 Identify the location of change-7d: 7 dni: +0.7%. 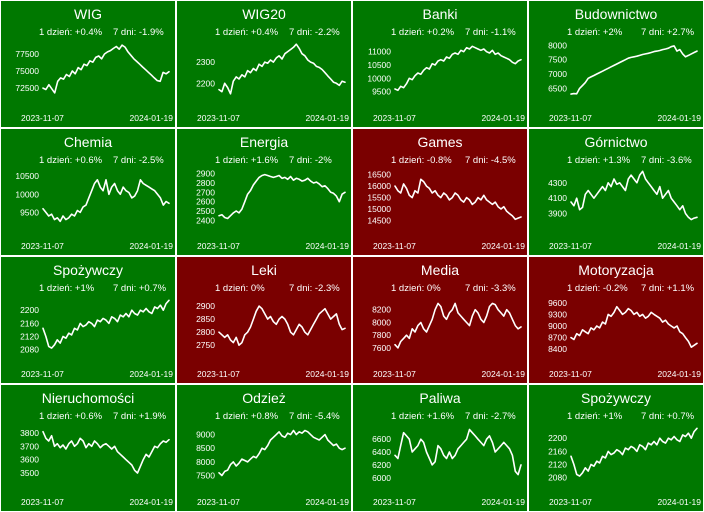
(140, 288).